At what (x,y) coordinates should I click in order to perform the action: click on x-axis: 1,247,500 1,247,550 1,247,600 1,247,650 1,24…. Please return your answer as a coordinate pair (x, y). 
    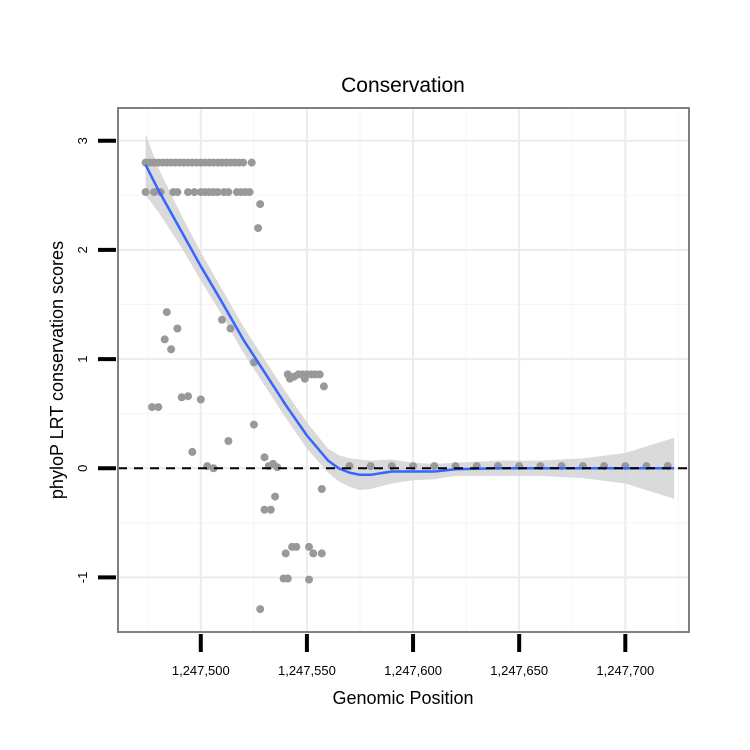
    Looking at the image, I should click on (413, 656).